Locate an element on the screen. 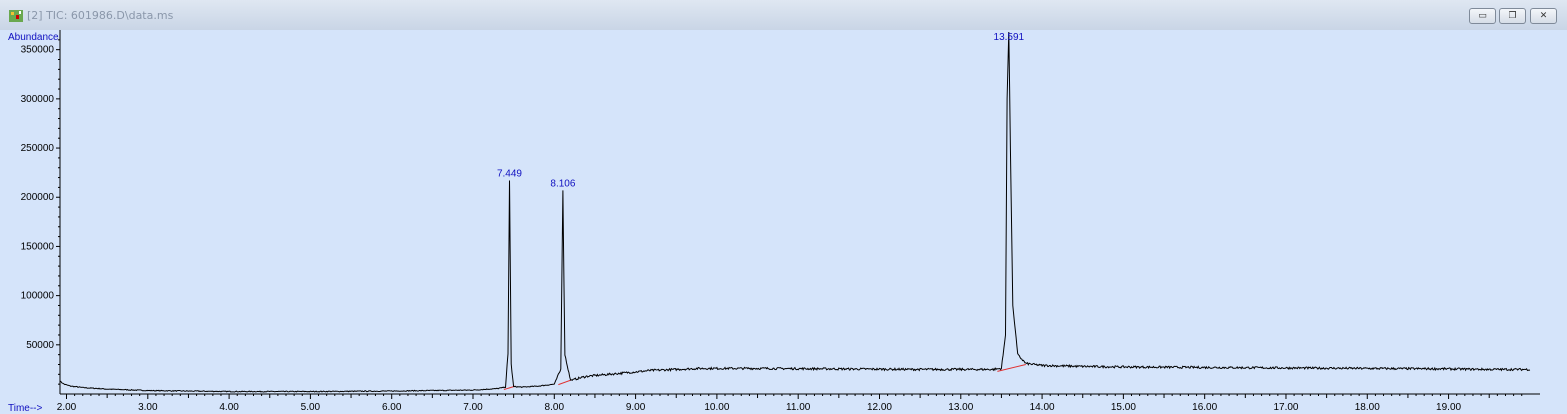 The height and width of the screenshot is (414, 1567). x-tick-label: 9.00 is located at coordinates (636, 407).